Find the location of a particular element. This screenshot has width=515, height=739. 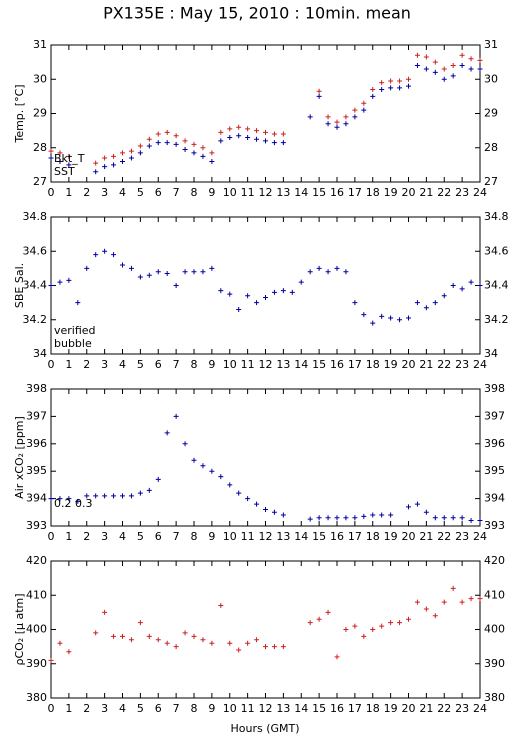

x-tick-label: 11 is located at coordinates (248, 192).